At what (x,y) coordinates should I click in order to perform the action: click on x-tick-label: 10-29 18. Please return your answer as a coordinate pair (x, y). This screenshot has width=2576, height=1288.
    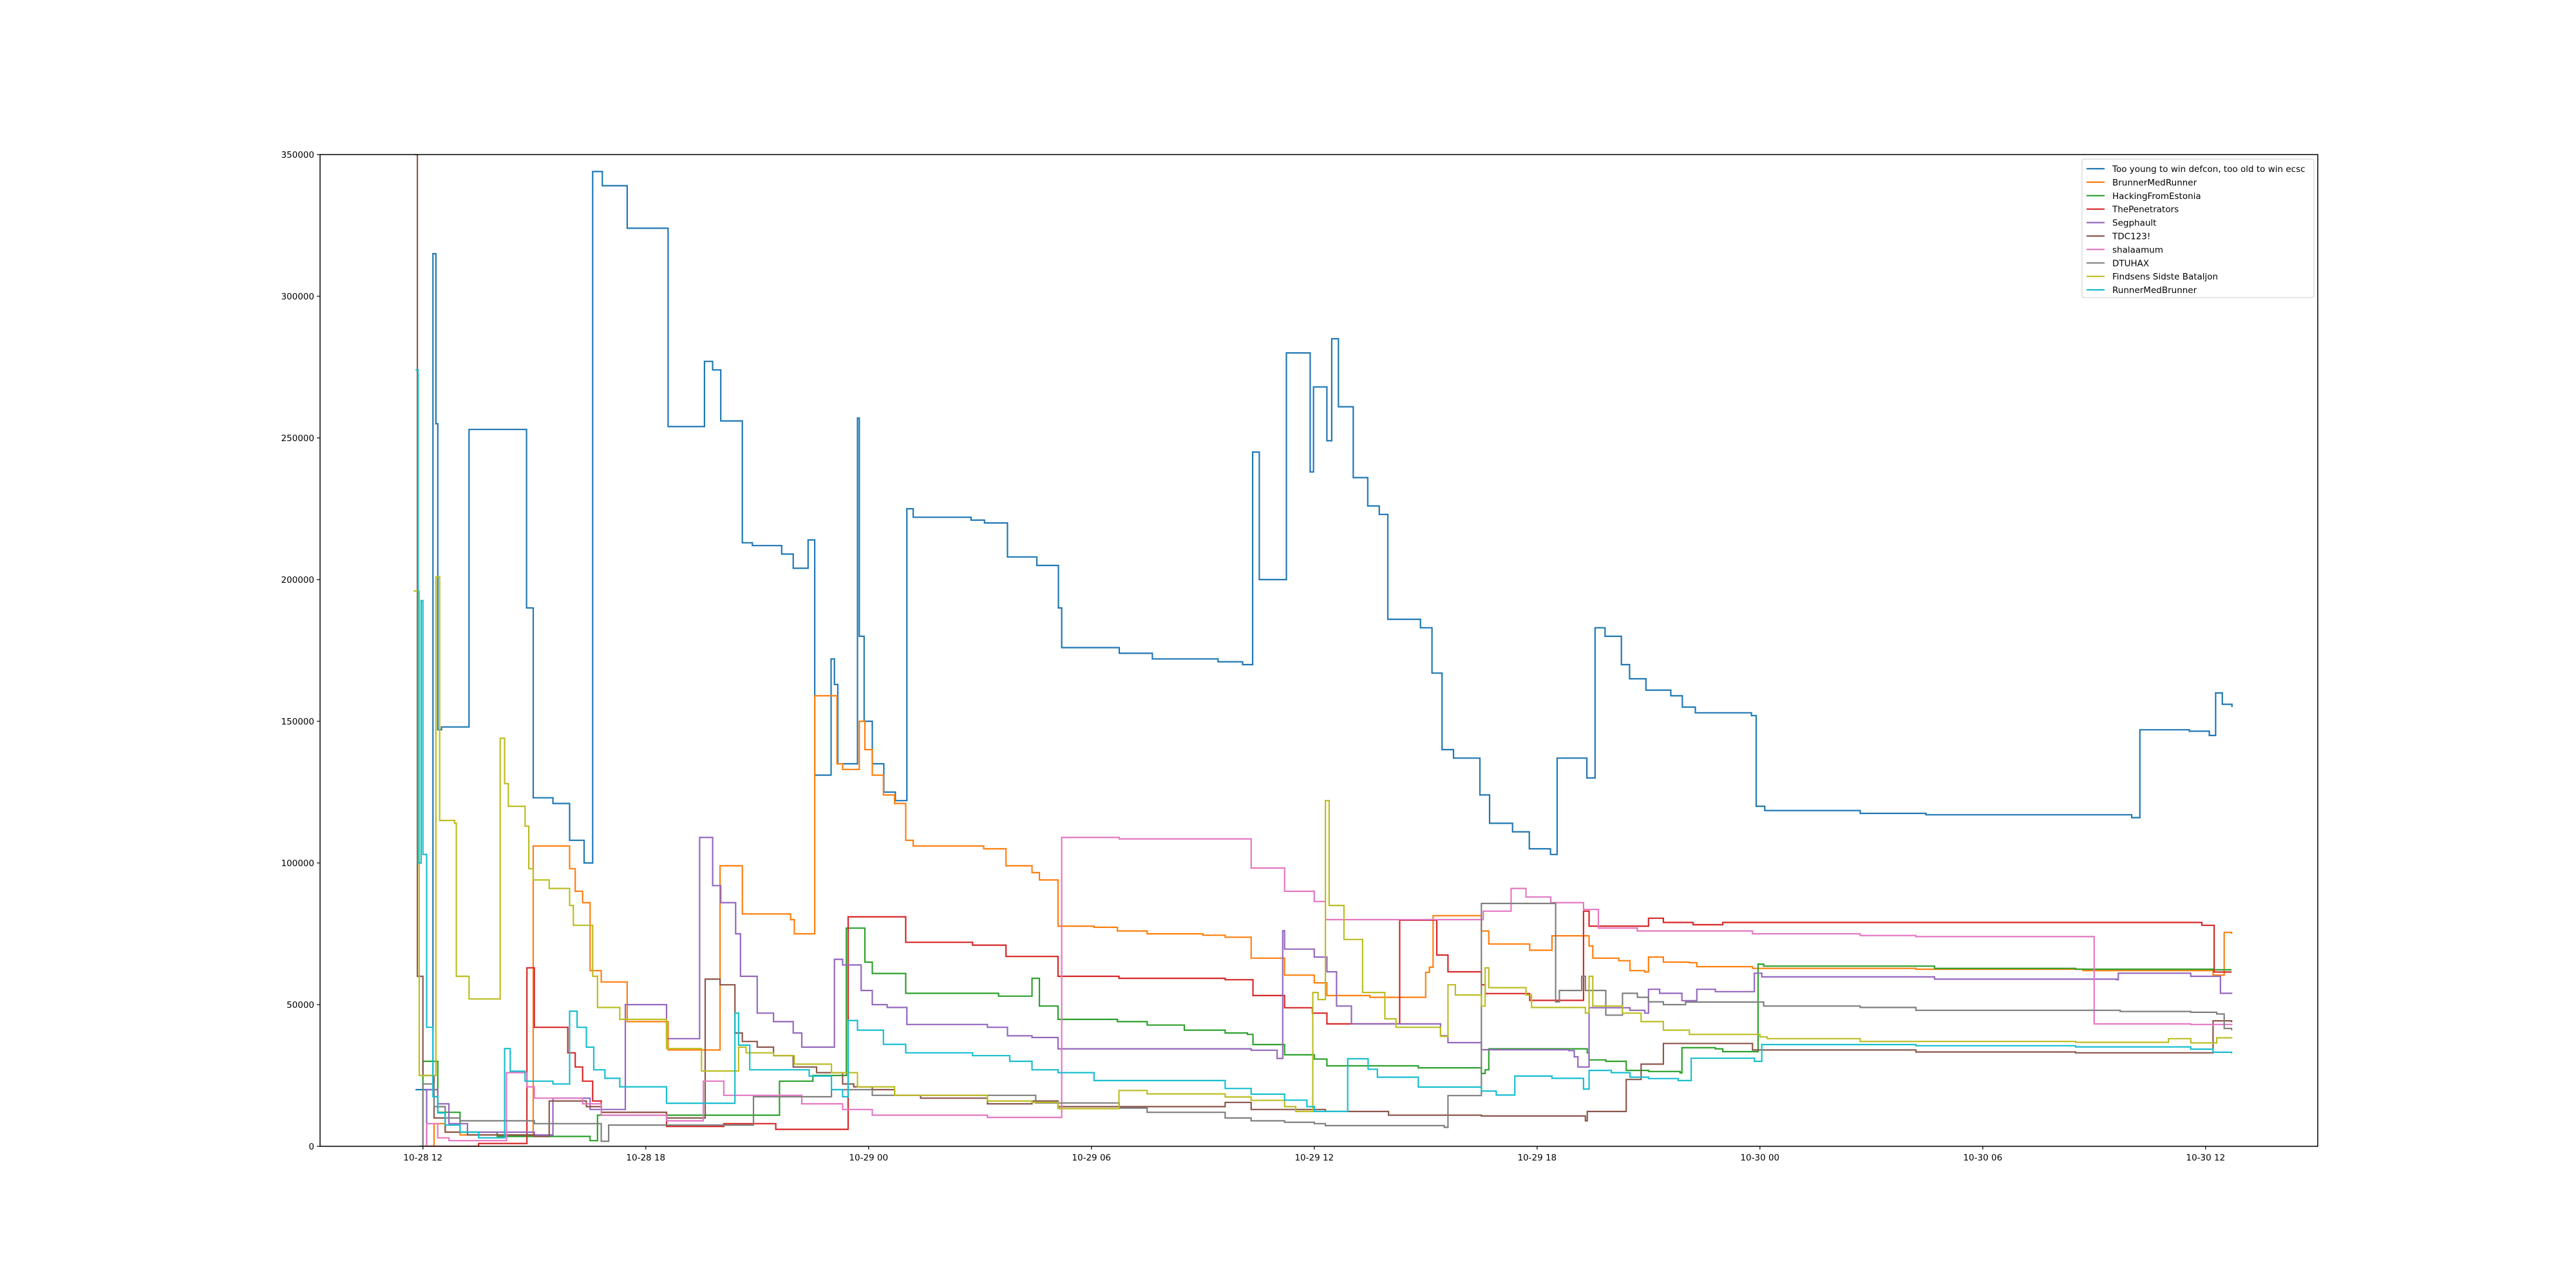
    Looking at the image, I should click on (1537, 1158).